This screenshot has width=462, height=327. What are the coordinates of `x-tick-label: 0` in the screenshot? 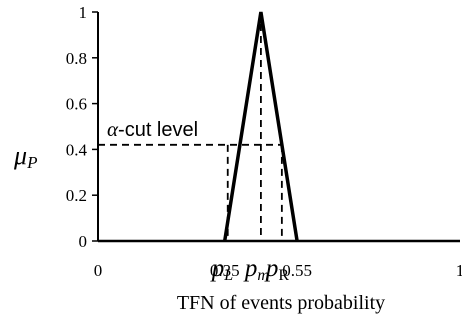 It's located at (98, 270).